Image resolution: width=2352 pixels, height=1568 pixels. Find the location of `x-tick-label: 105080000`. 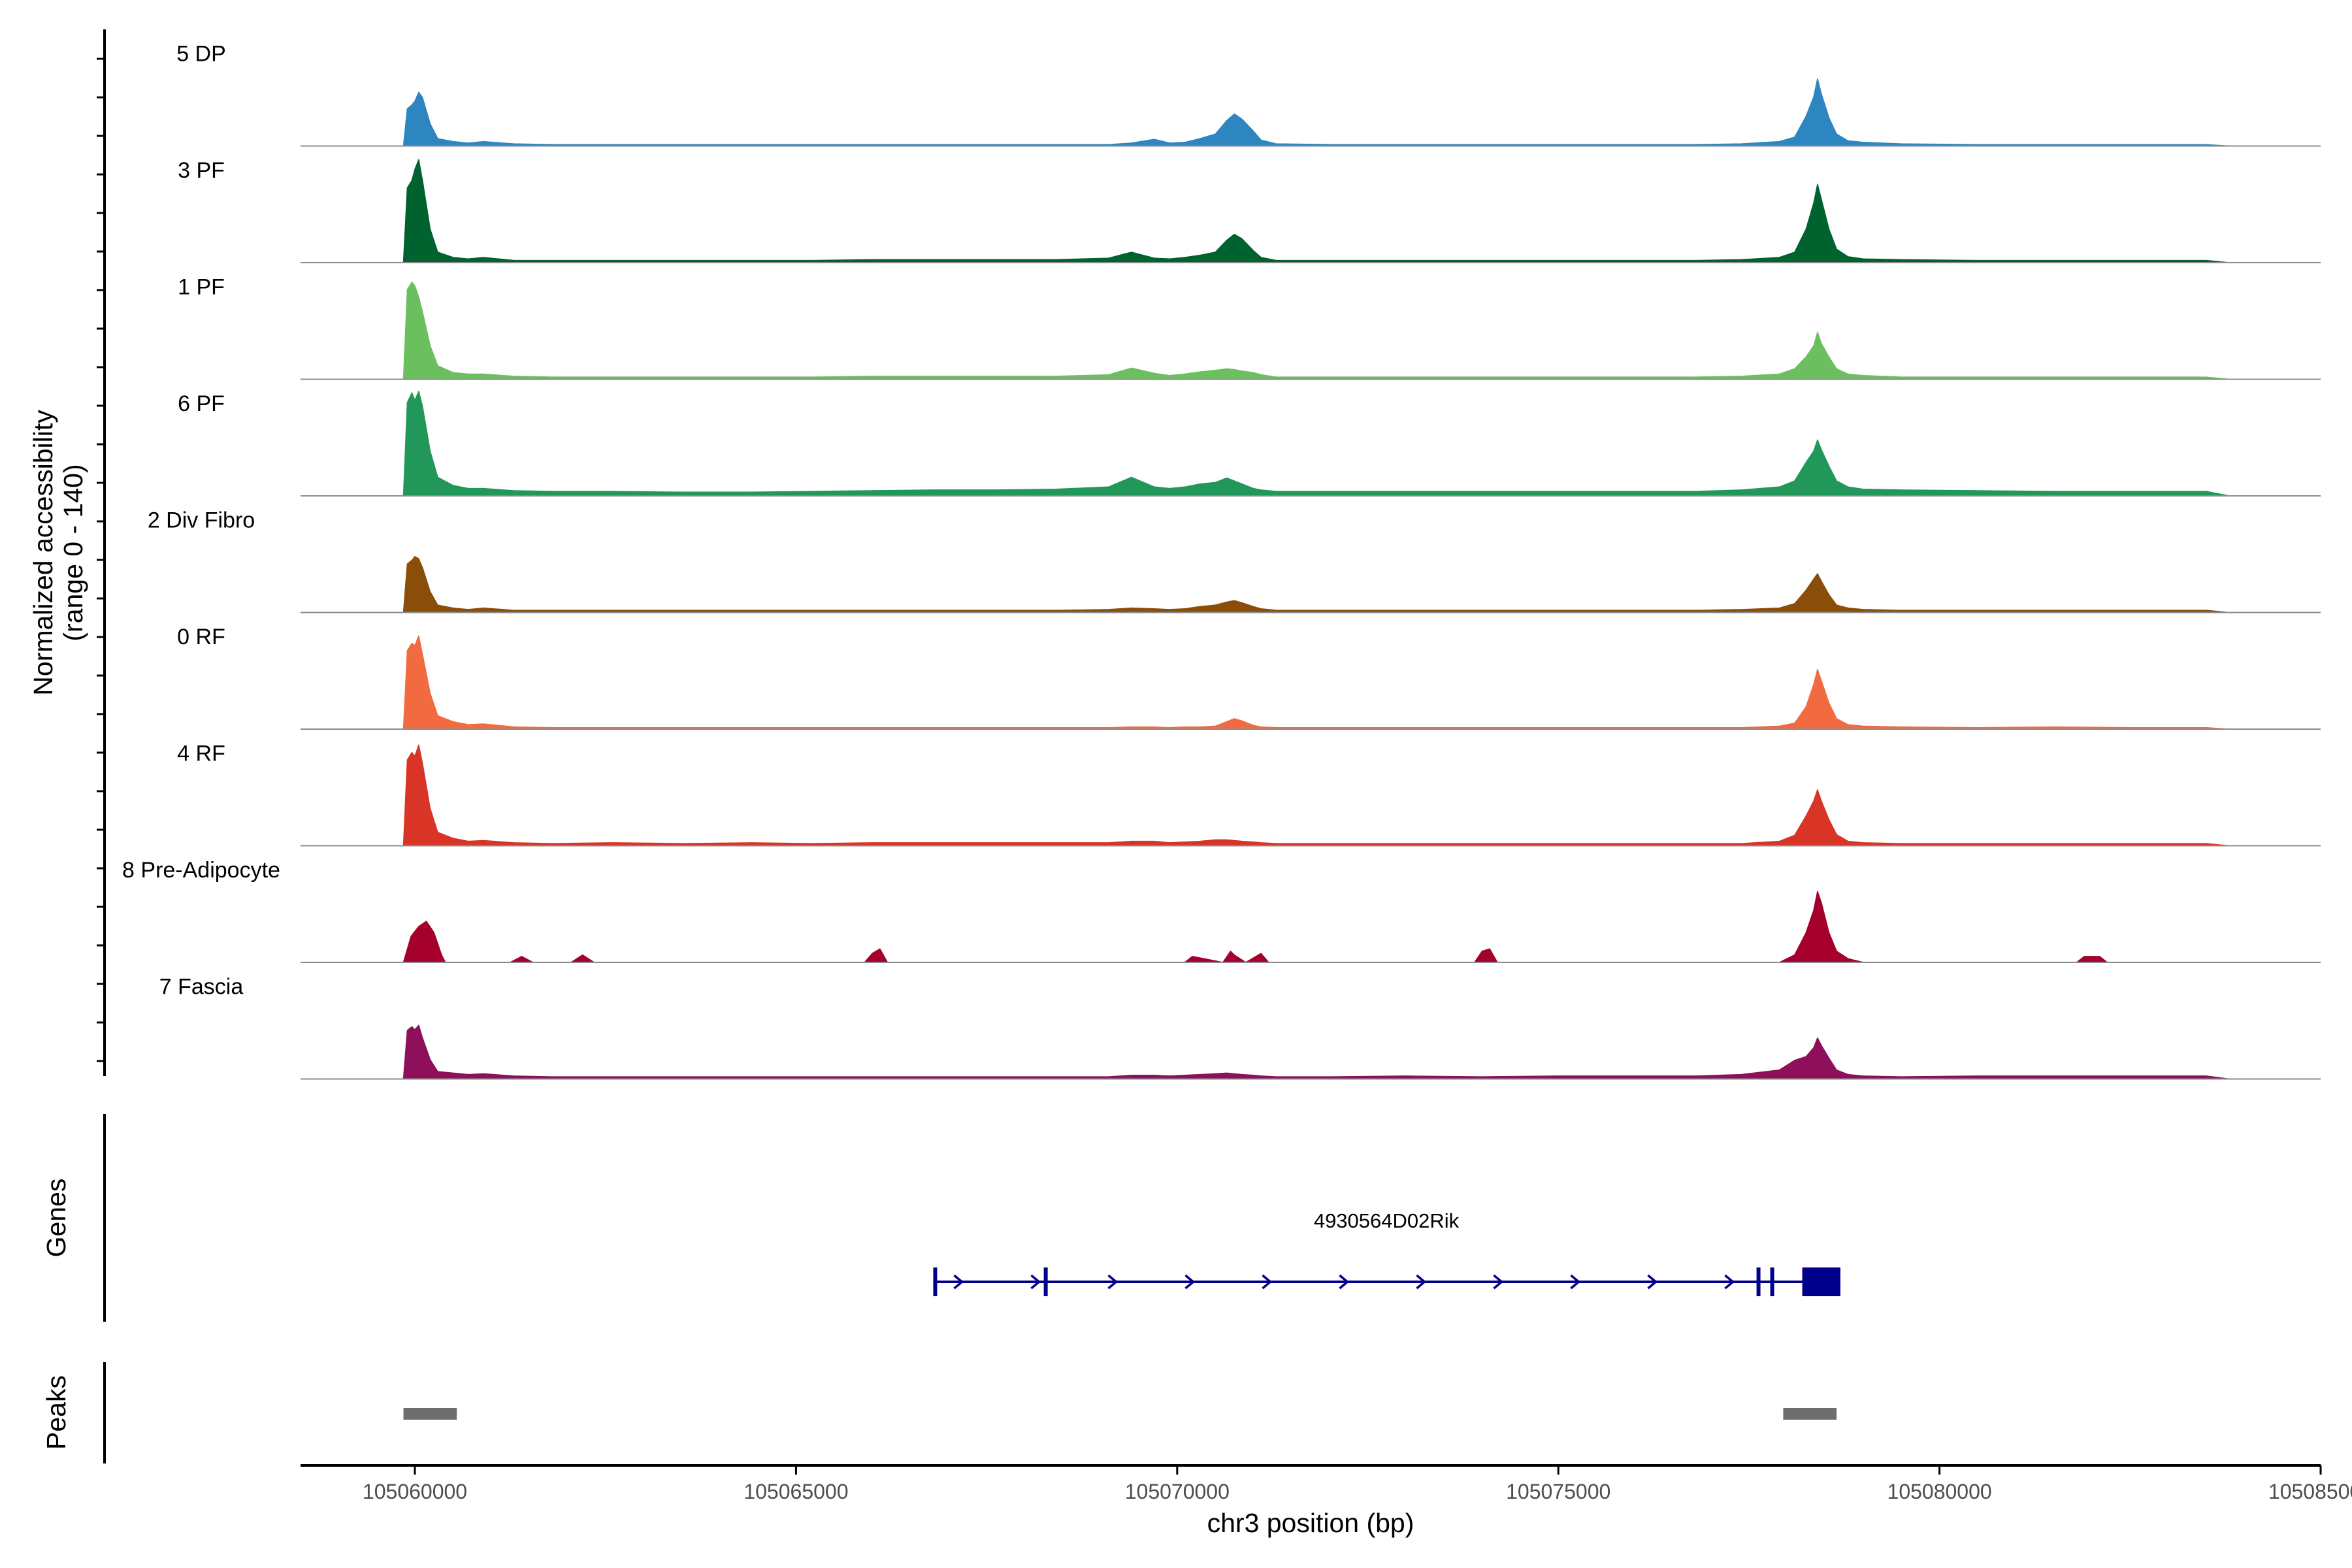

x-tick-label: 105080000 is located at coordinates (1939, 1491).